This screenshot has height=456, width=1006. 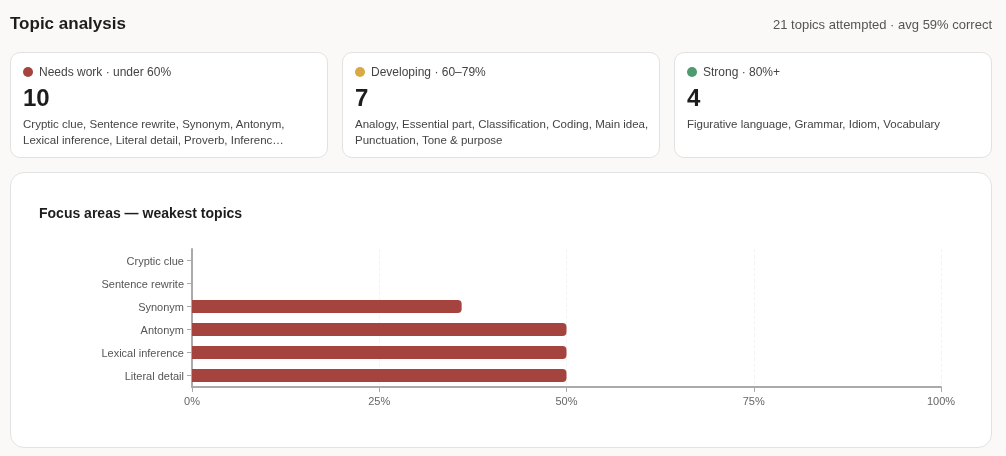 I want to click on text: 4, so click(x=694, y=98).